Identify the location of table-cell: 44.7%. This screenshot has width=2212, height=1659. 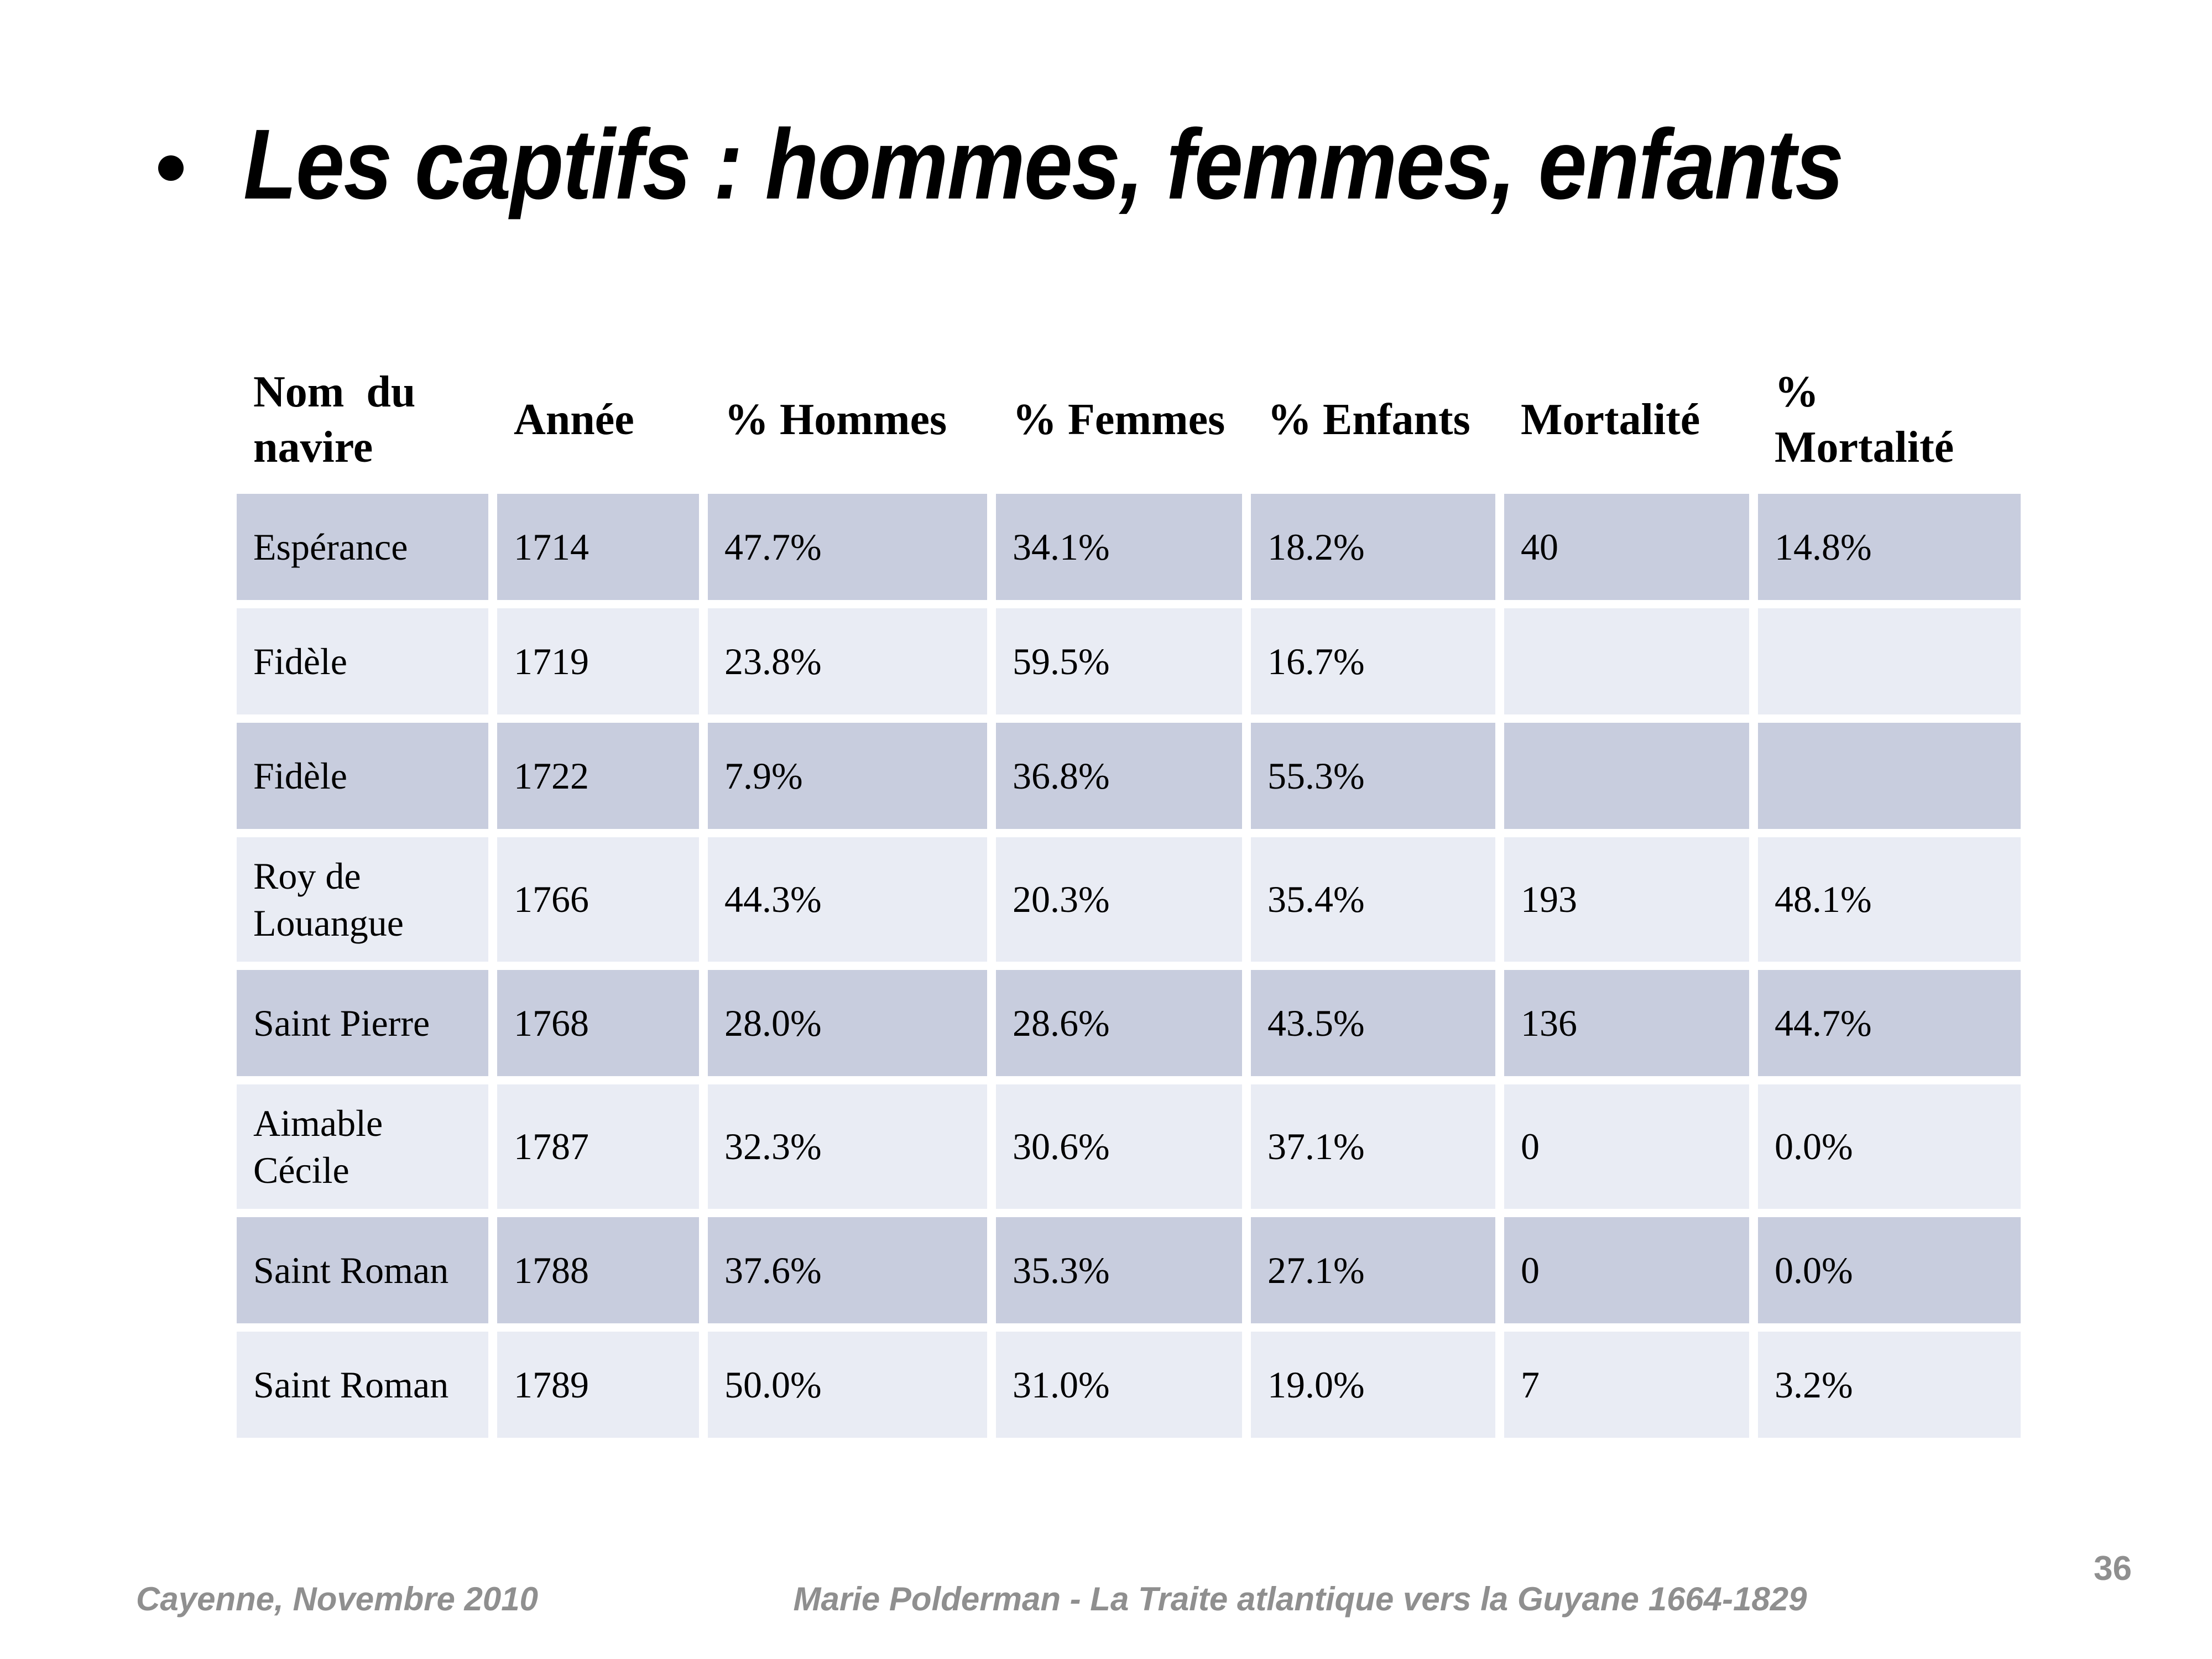
(1890, 1023).